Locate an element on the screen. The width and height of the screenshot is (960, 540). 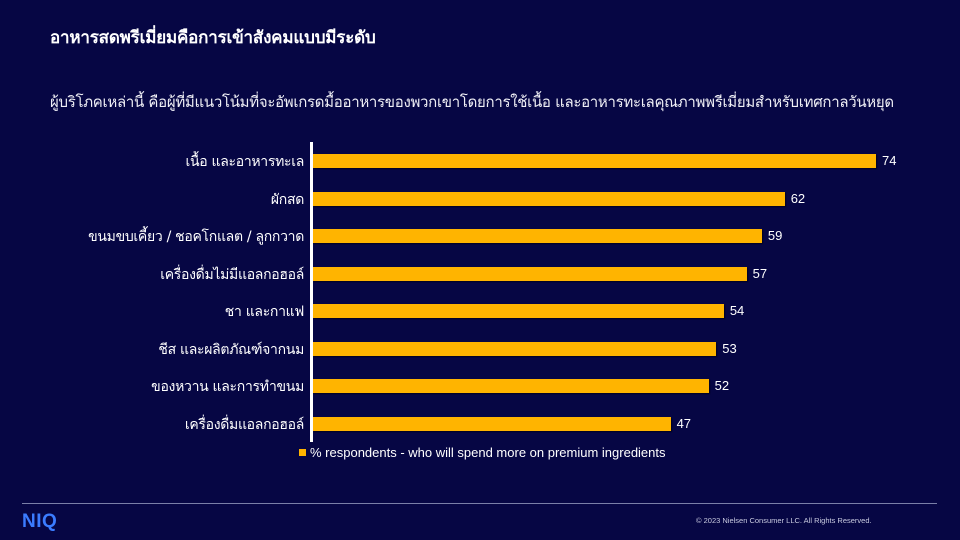
chart-row: ชา และกาแฟ 54 is located at coordinates (480, 311).